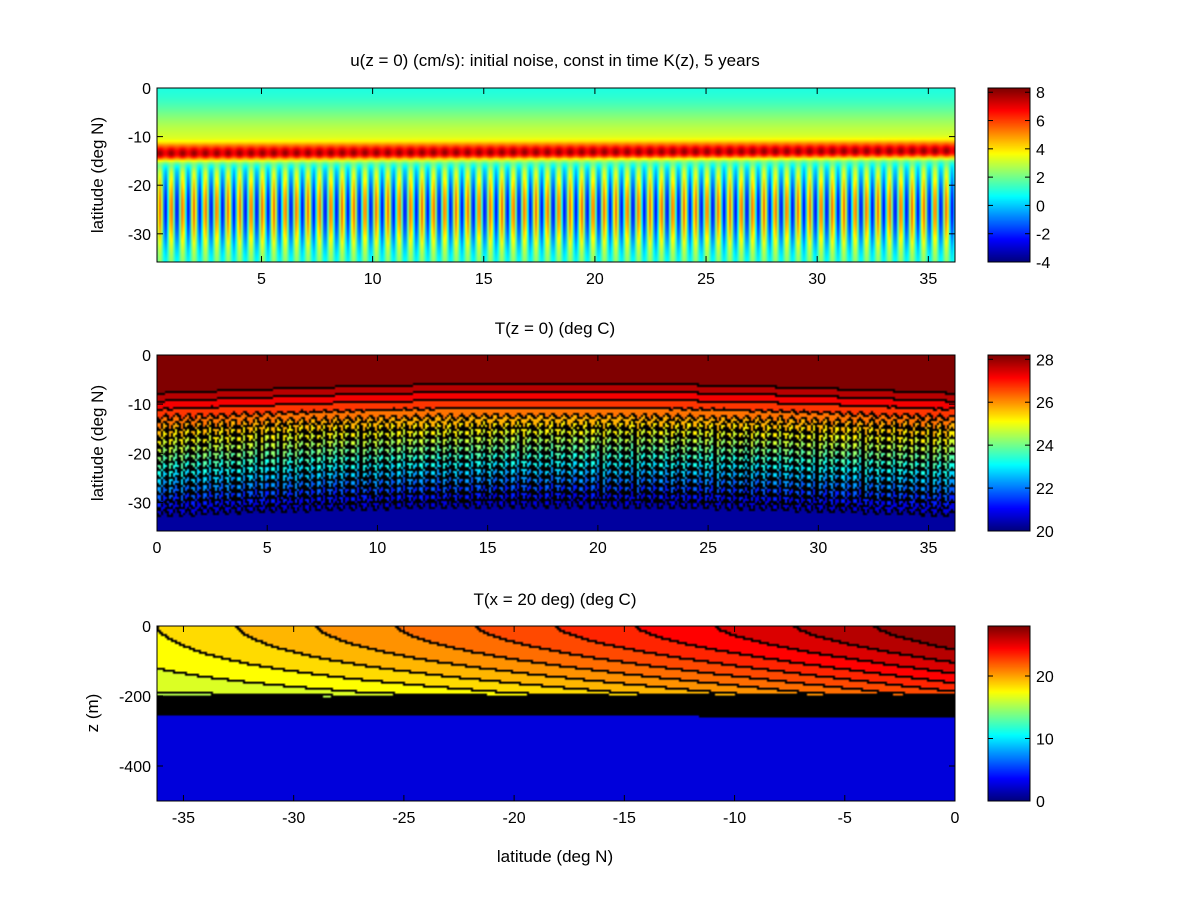  Describe the element at coordinates (928, 279) in the screenshot. I see `panel1-xtick-label: 35` at that location.